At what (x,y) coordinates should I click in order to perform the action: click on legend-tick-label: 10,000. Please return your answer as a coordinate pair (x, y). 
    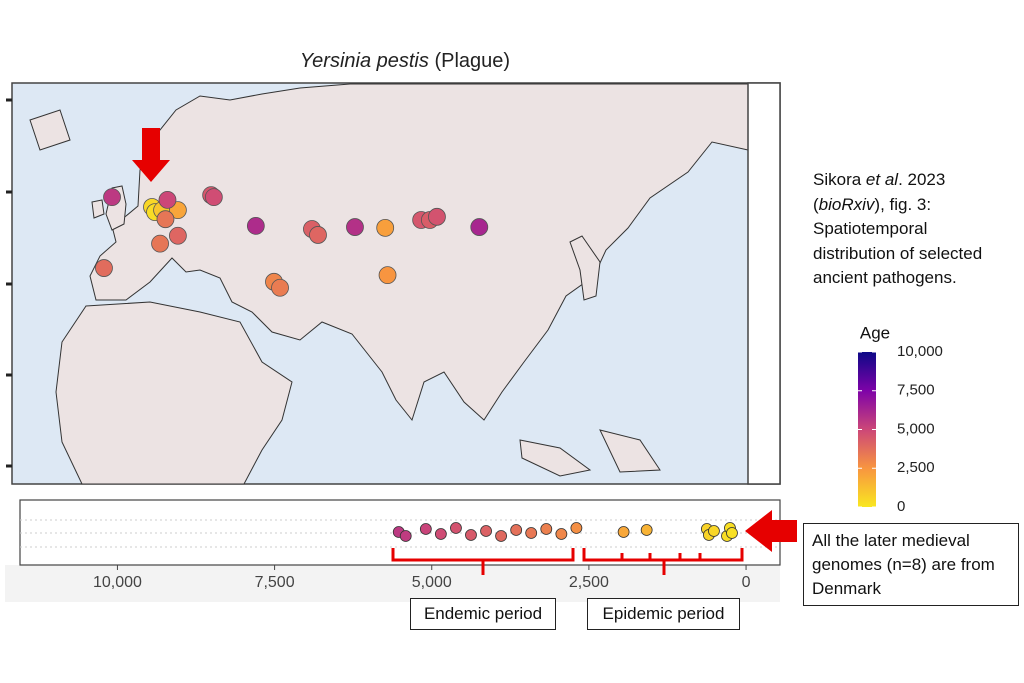
    Looking at the image, I should click on (920, 351).